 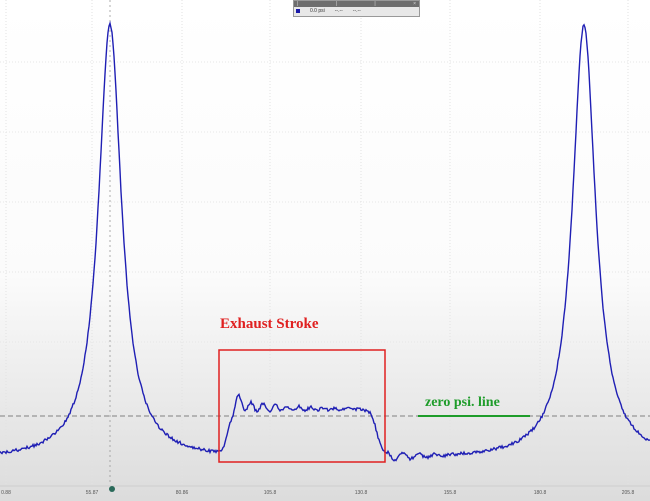 What do you see at coordinates (628, 493) in the screenshot?
I see `x-tick: 205.8` at bounding box center [628, 493].